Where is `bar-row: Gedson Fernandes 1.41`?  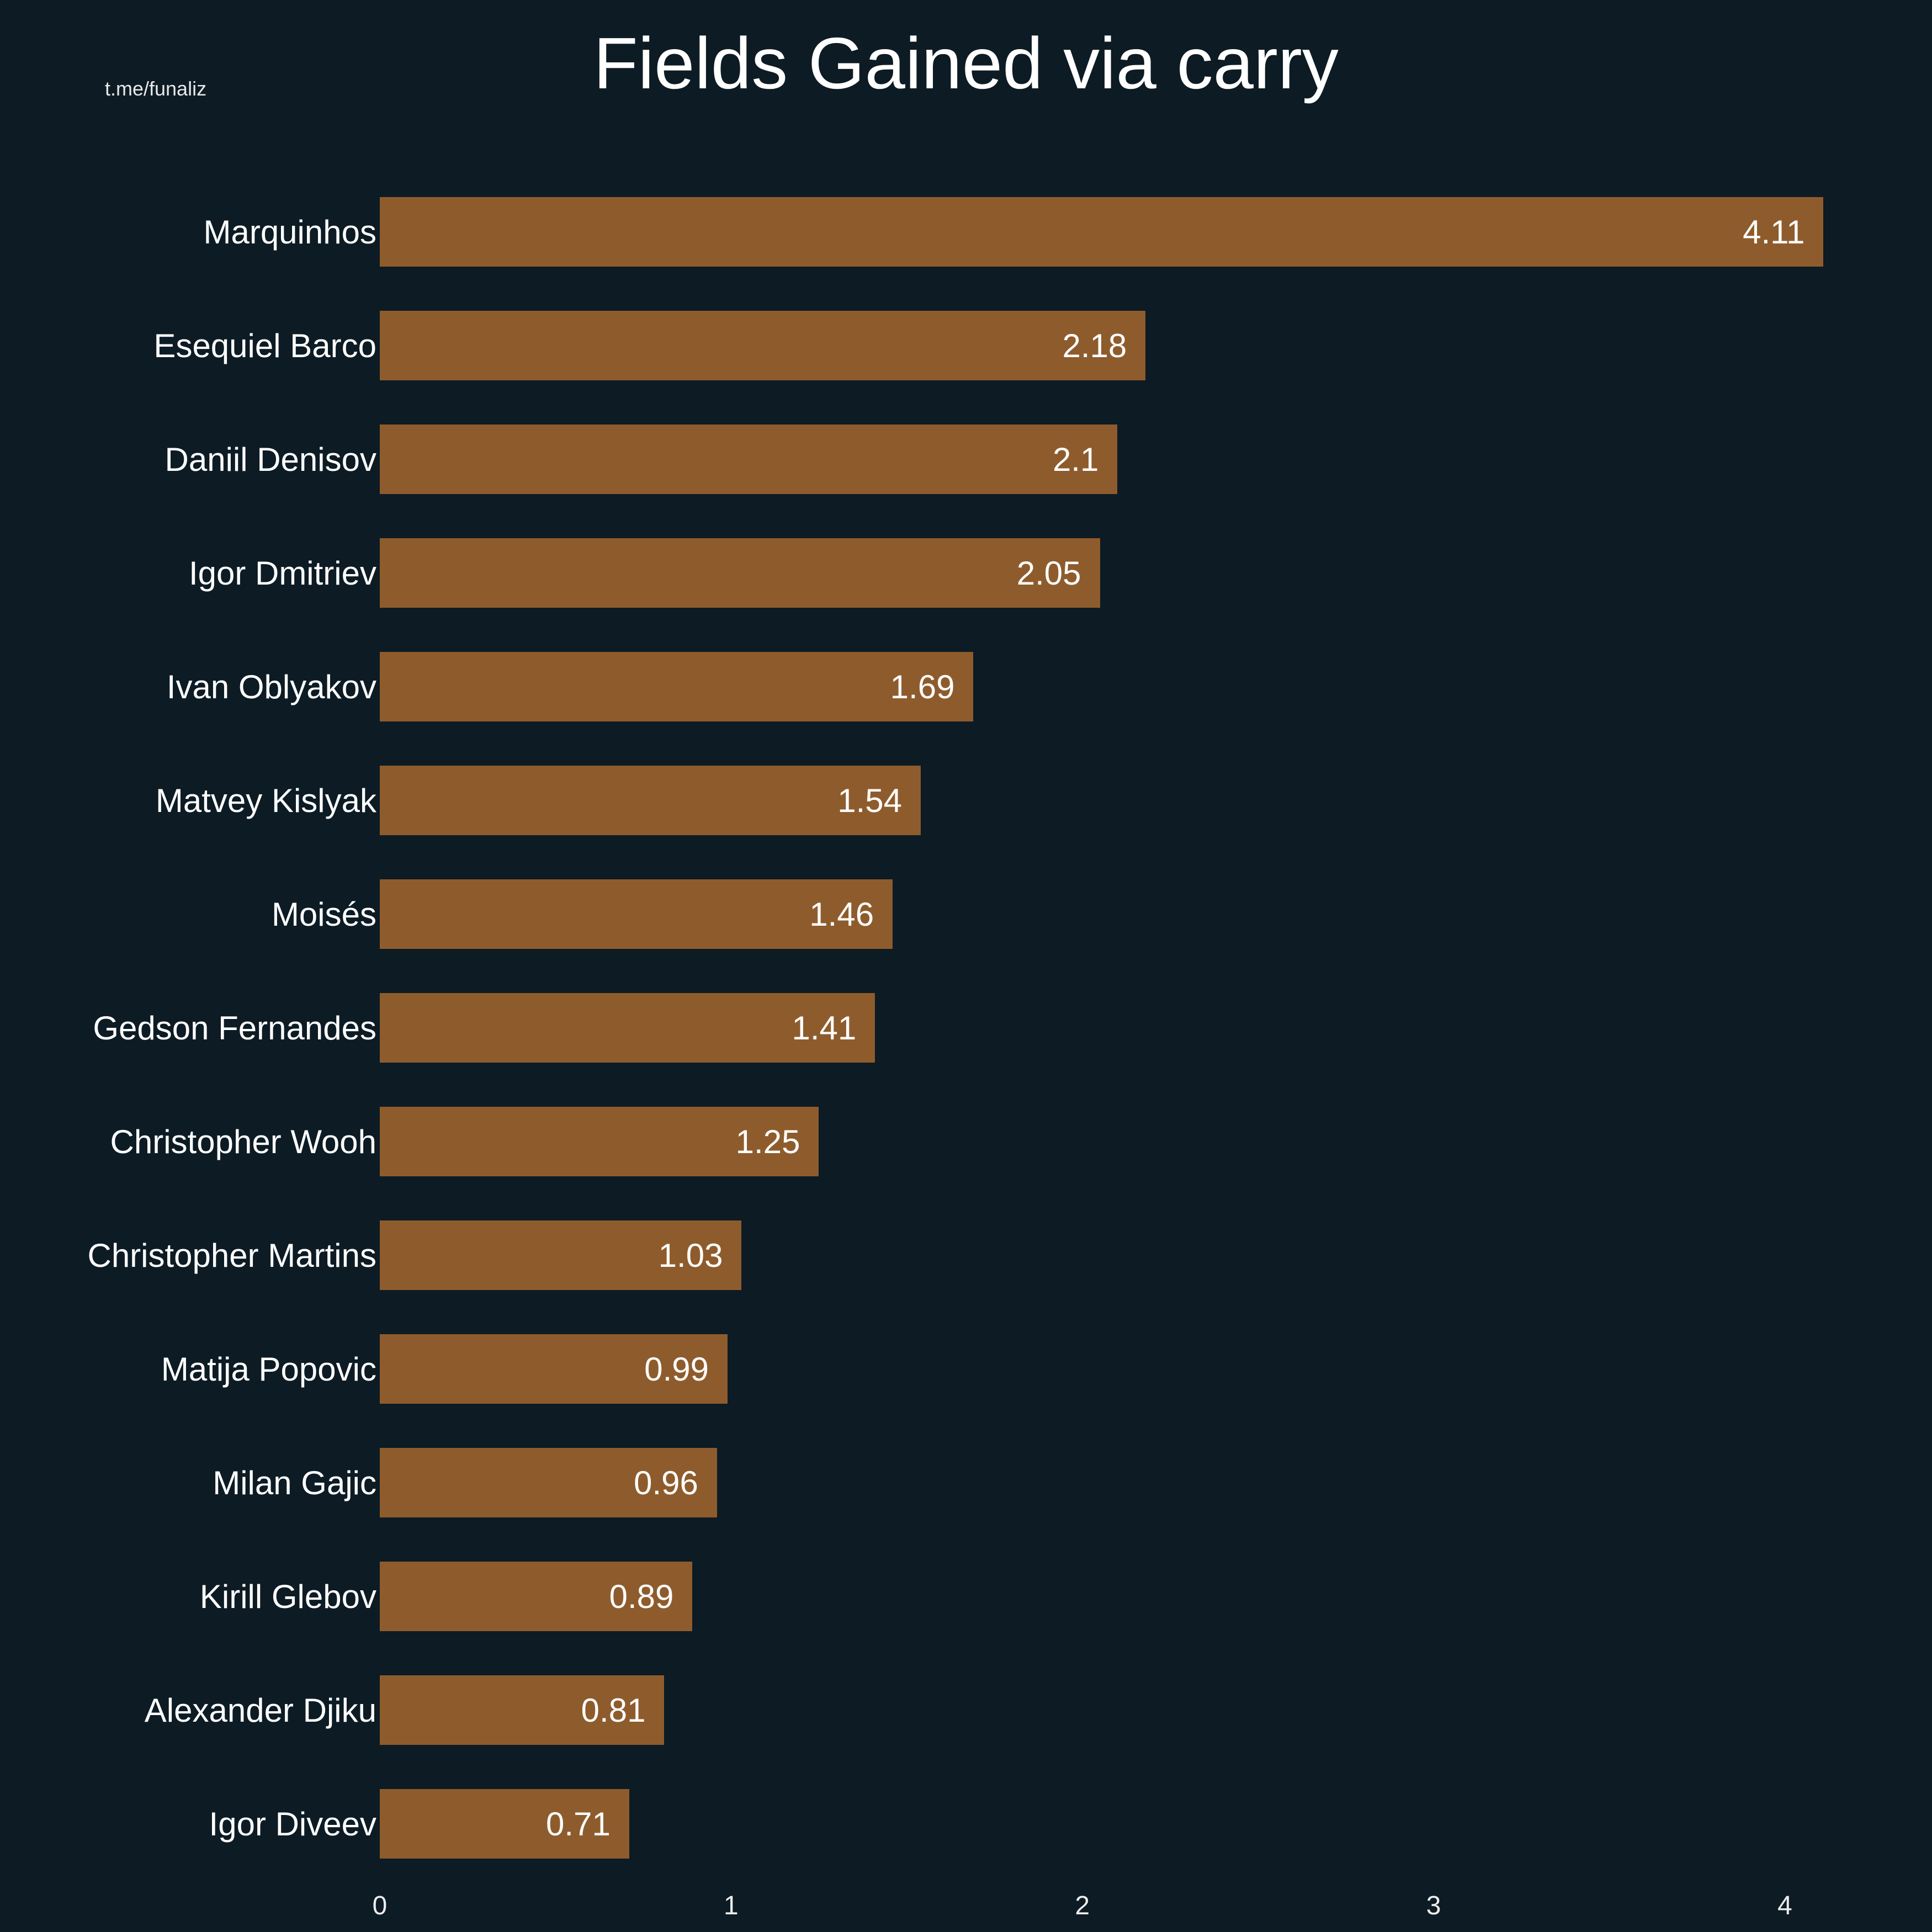
bar-row: Gedson Fernandes 1.41 is located at coordinates (966, 1028).